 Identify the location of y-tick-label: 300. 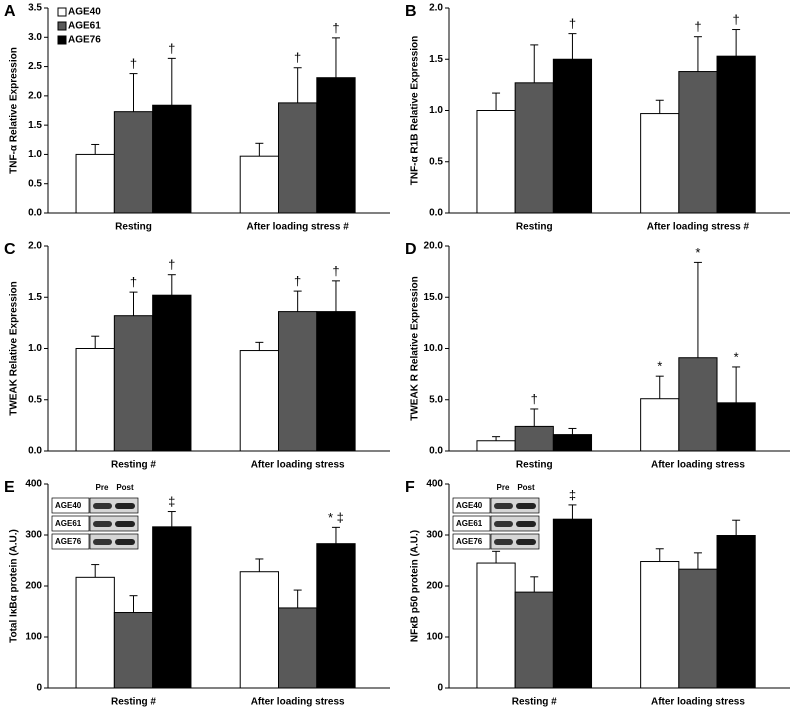
(434, 535).